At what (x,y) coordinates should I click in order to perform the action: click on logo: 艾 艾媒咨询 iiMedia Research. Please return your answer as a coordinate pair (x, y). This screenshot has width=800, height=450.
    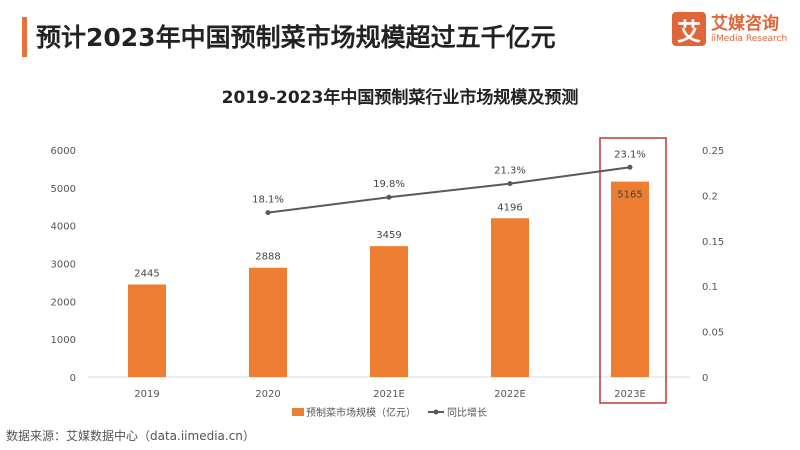
    Looking at the image, I should click on (729, 29).